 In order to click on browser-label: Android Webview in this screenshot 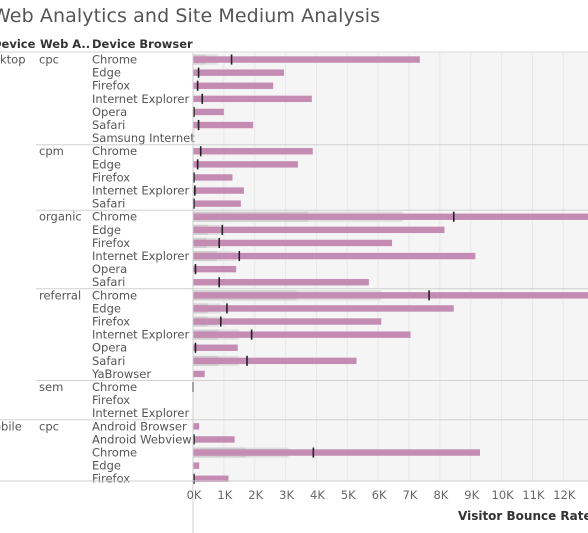, I will do `click(142, 439)`.